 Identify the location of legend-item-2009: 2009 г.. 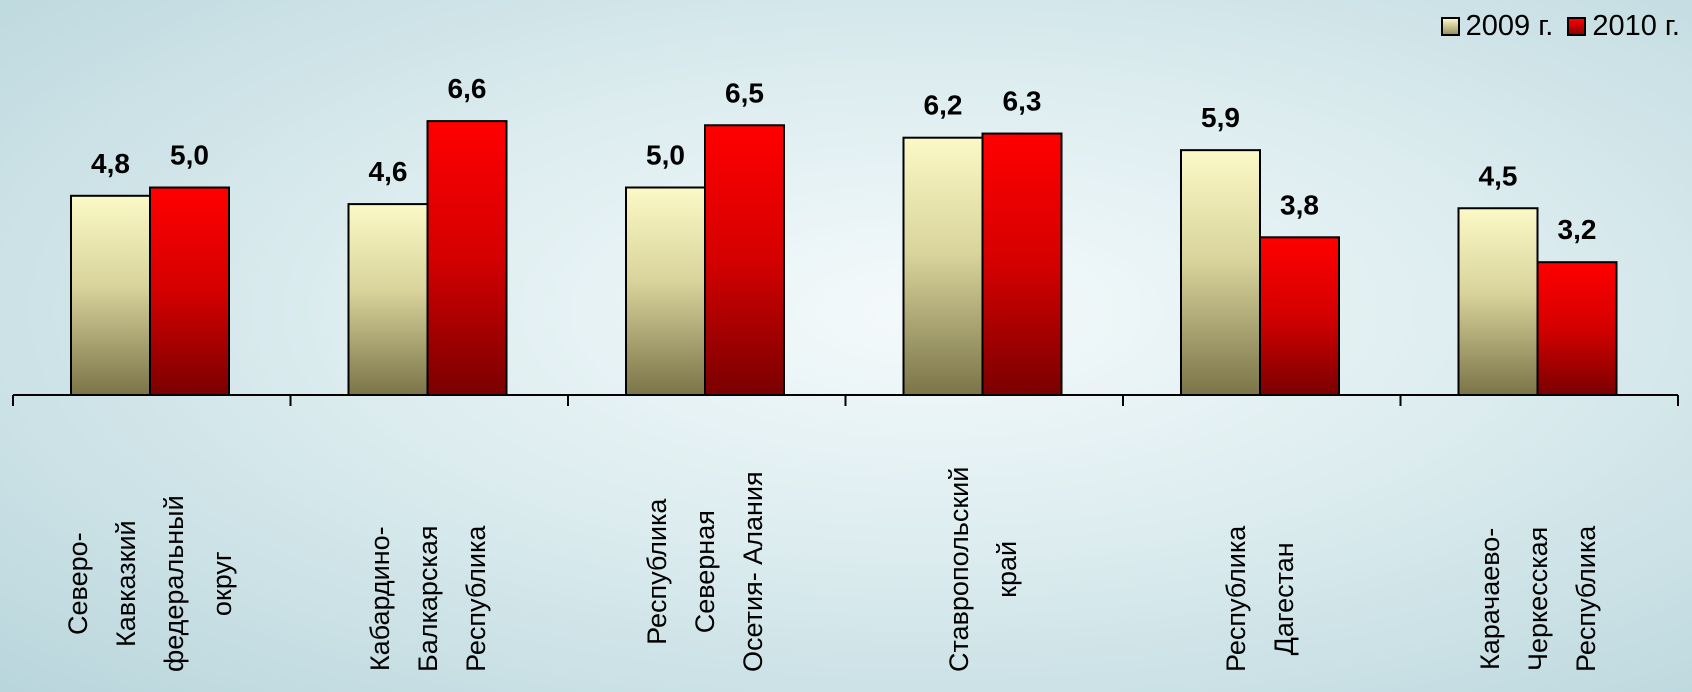
(1497, 26).